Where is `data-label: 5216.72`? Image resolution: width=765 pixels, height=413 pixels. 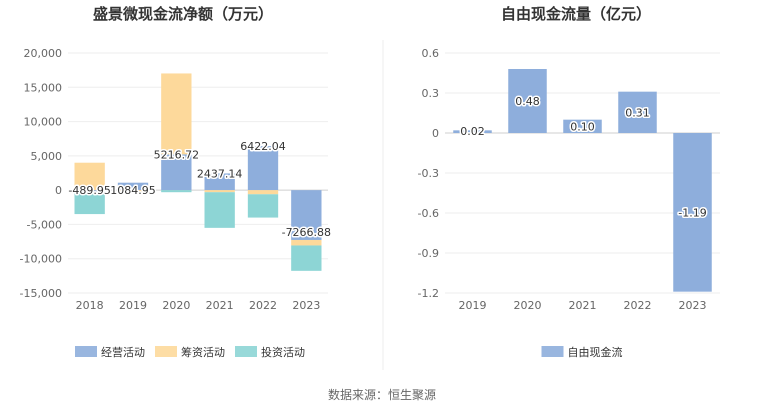
data-label: 5216.72 is located at coordinates (177, 154).